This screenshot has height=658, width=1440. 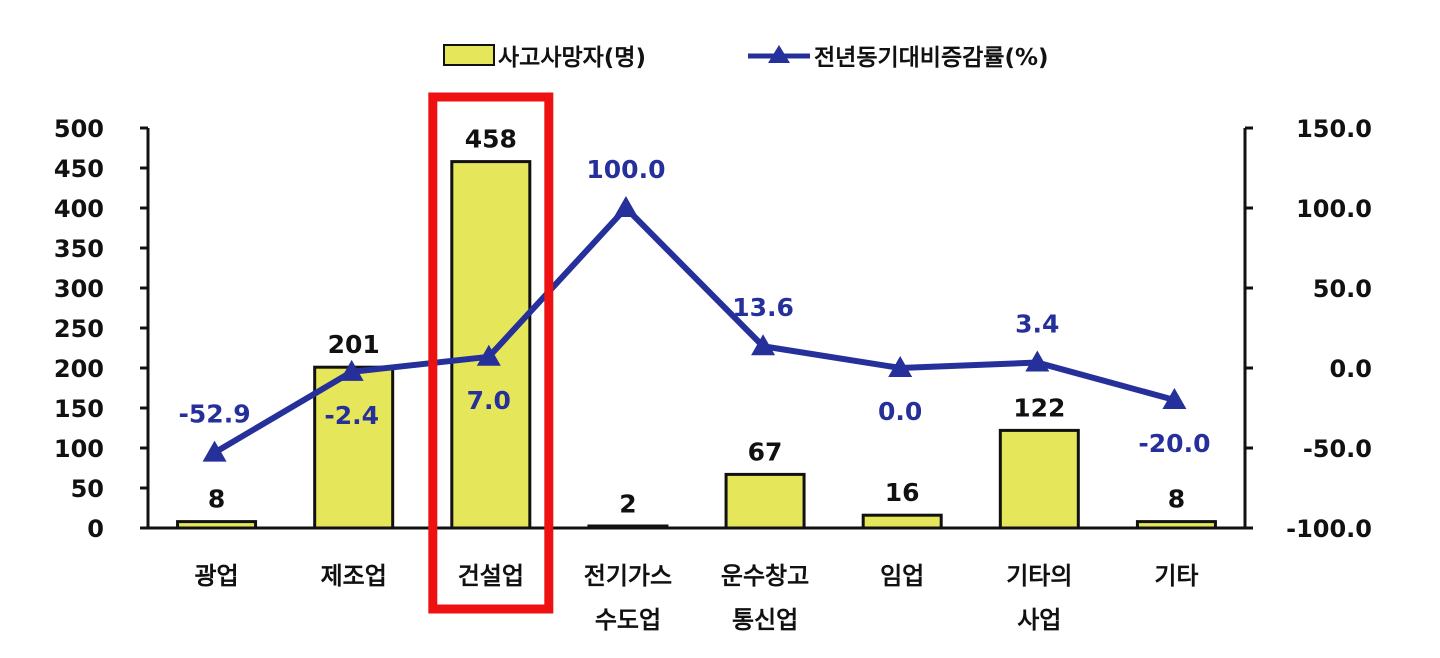 I want to click on rate-value-label: -2.4, so click(x=351, y=415).